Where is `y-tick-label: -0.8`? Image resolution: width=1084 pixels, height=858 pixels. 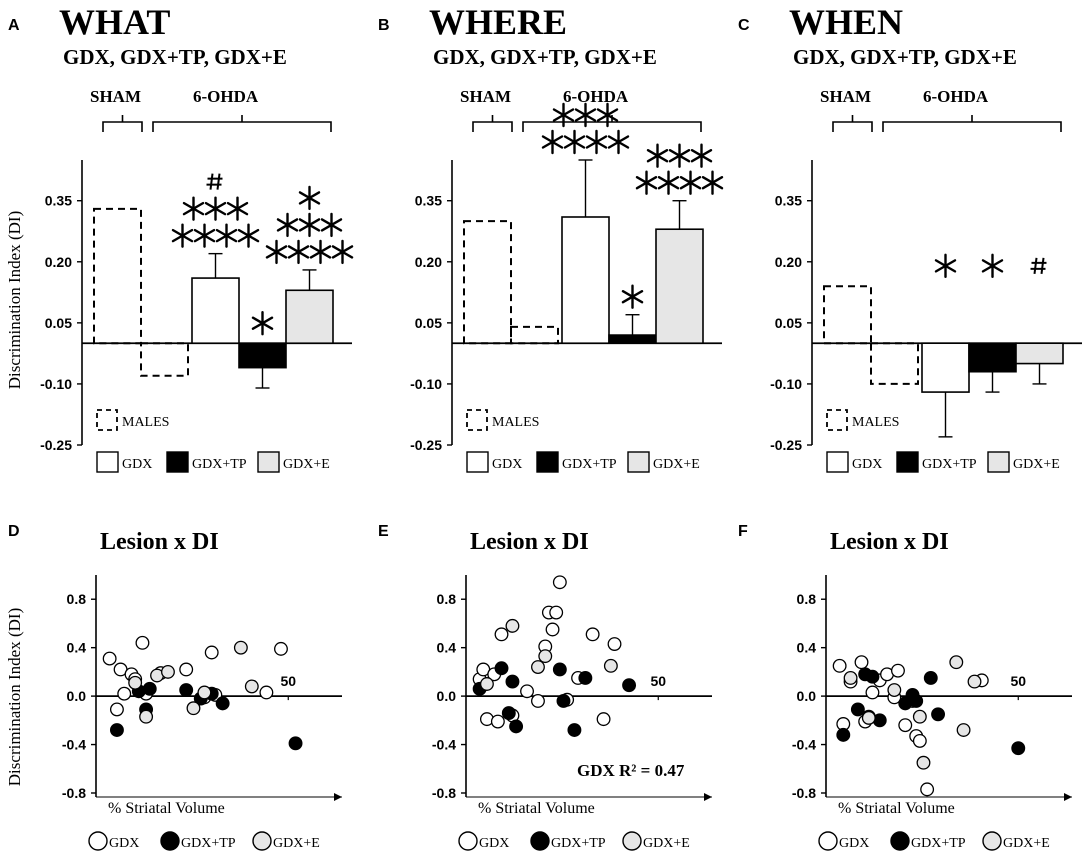 y-tick-label: -0.8 is located at coordinates (74, 793).